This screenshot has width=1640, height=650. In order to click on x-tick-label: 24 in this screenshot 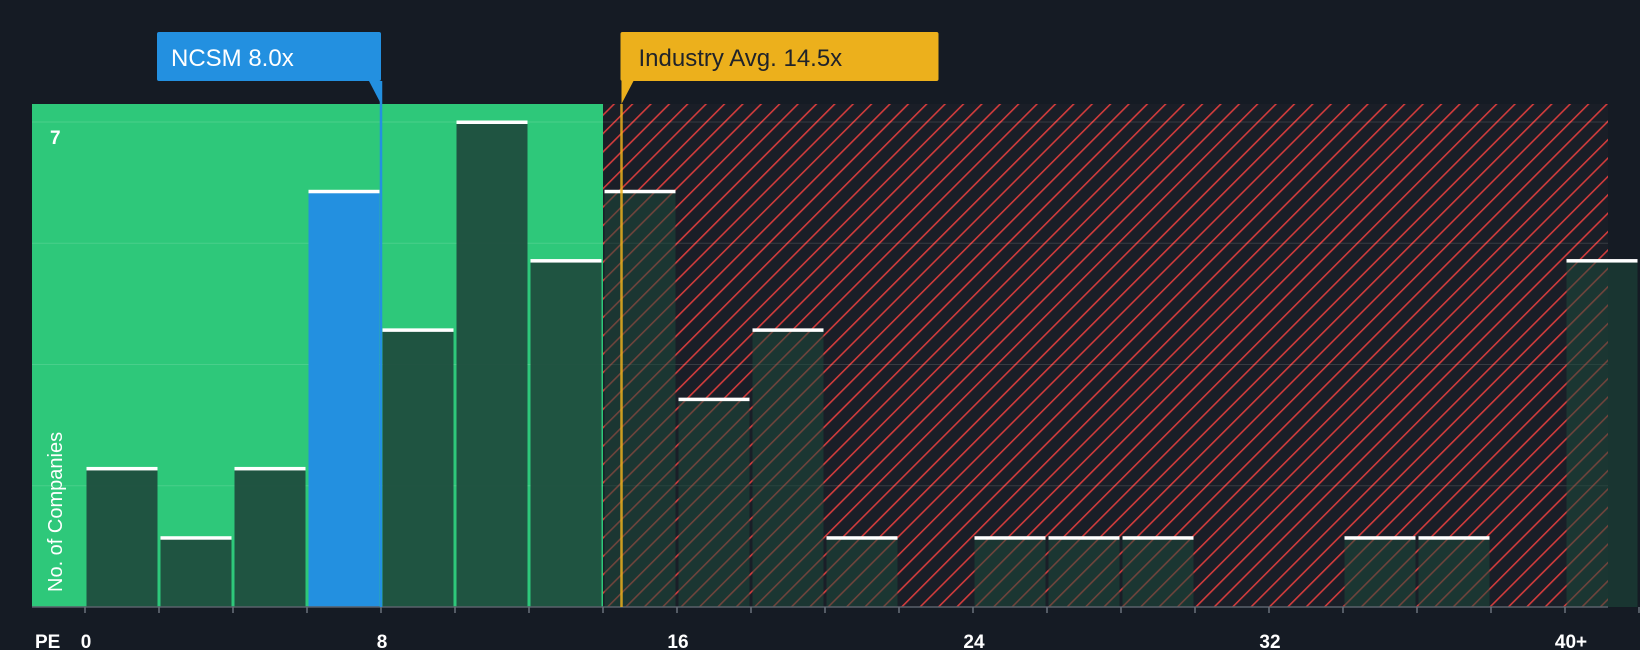, I will do `click(974, 641)`.